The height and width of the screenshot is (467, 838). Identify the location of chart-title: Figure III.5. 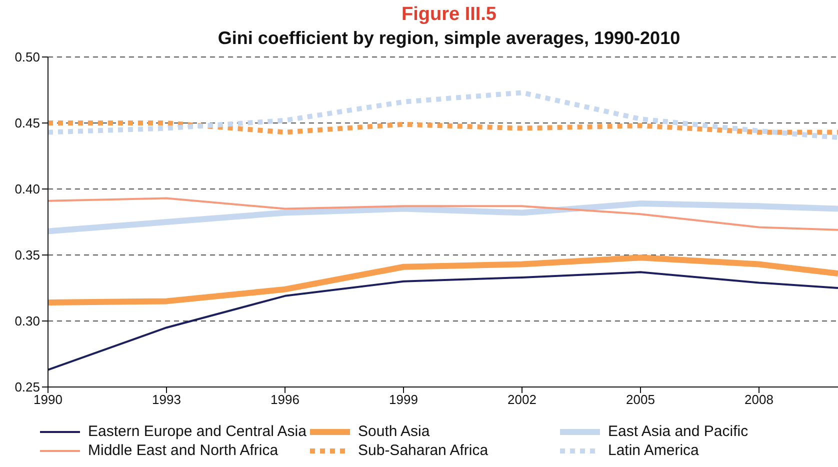
(449, 15).